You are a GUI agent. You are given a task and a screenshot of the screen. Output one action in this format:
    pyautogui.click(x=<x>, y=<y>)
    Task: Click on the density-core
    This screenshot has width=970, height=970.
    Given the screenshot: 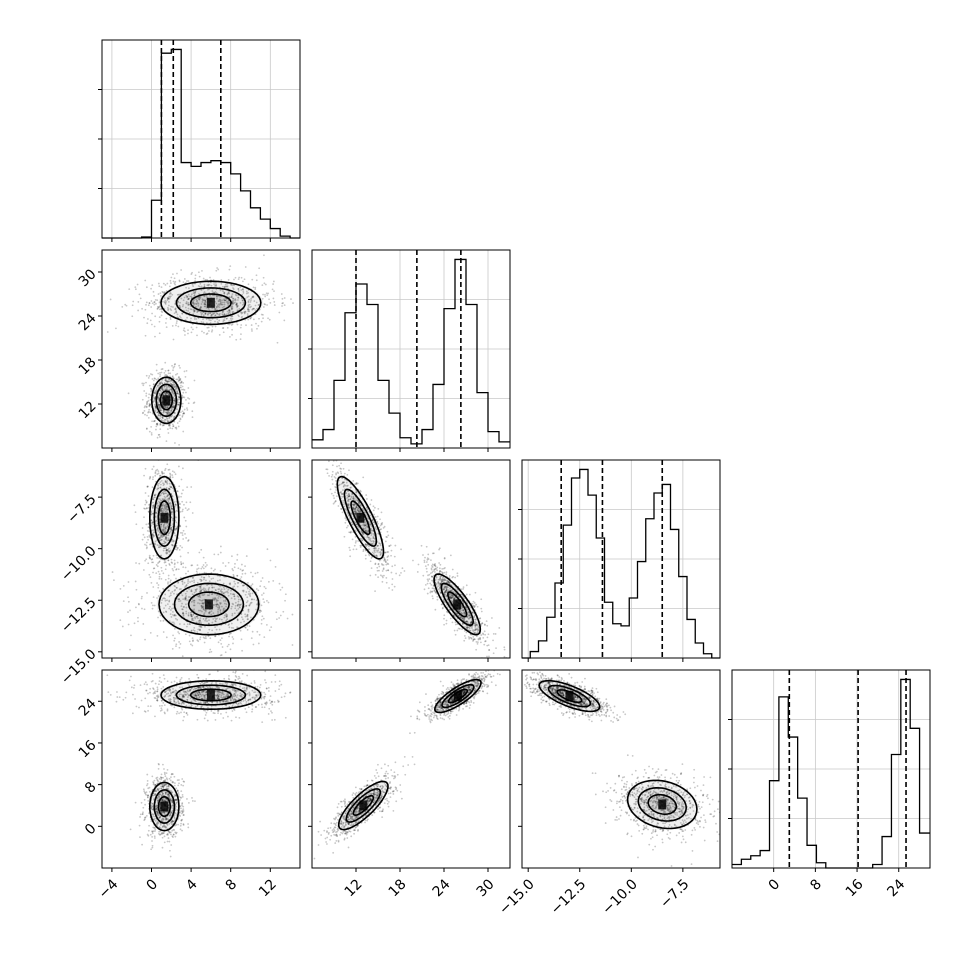 What is the action you would take?
    pyautogui.click(x=210, y=302)
    